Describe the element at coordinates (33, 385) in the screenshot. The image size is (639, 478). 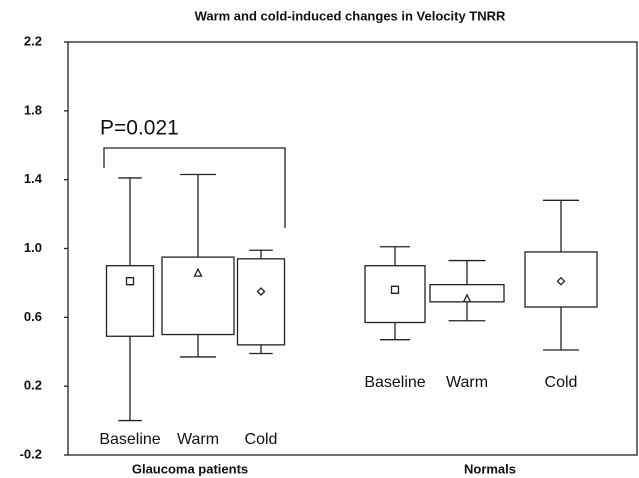
I see `y-tick-label: 0.2` at that location.